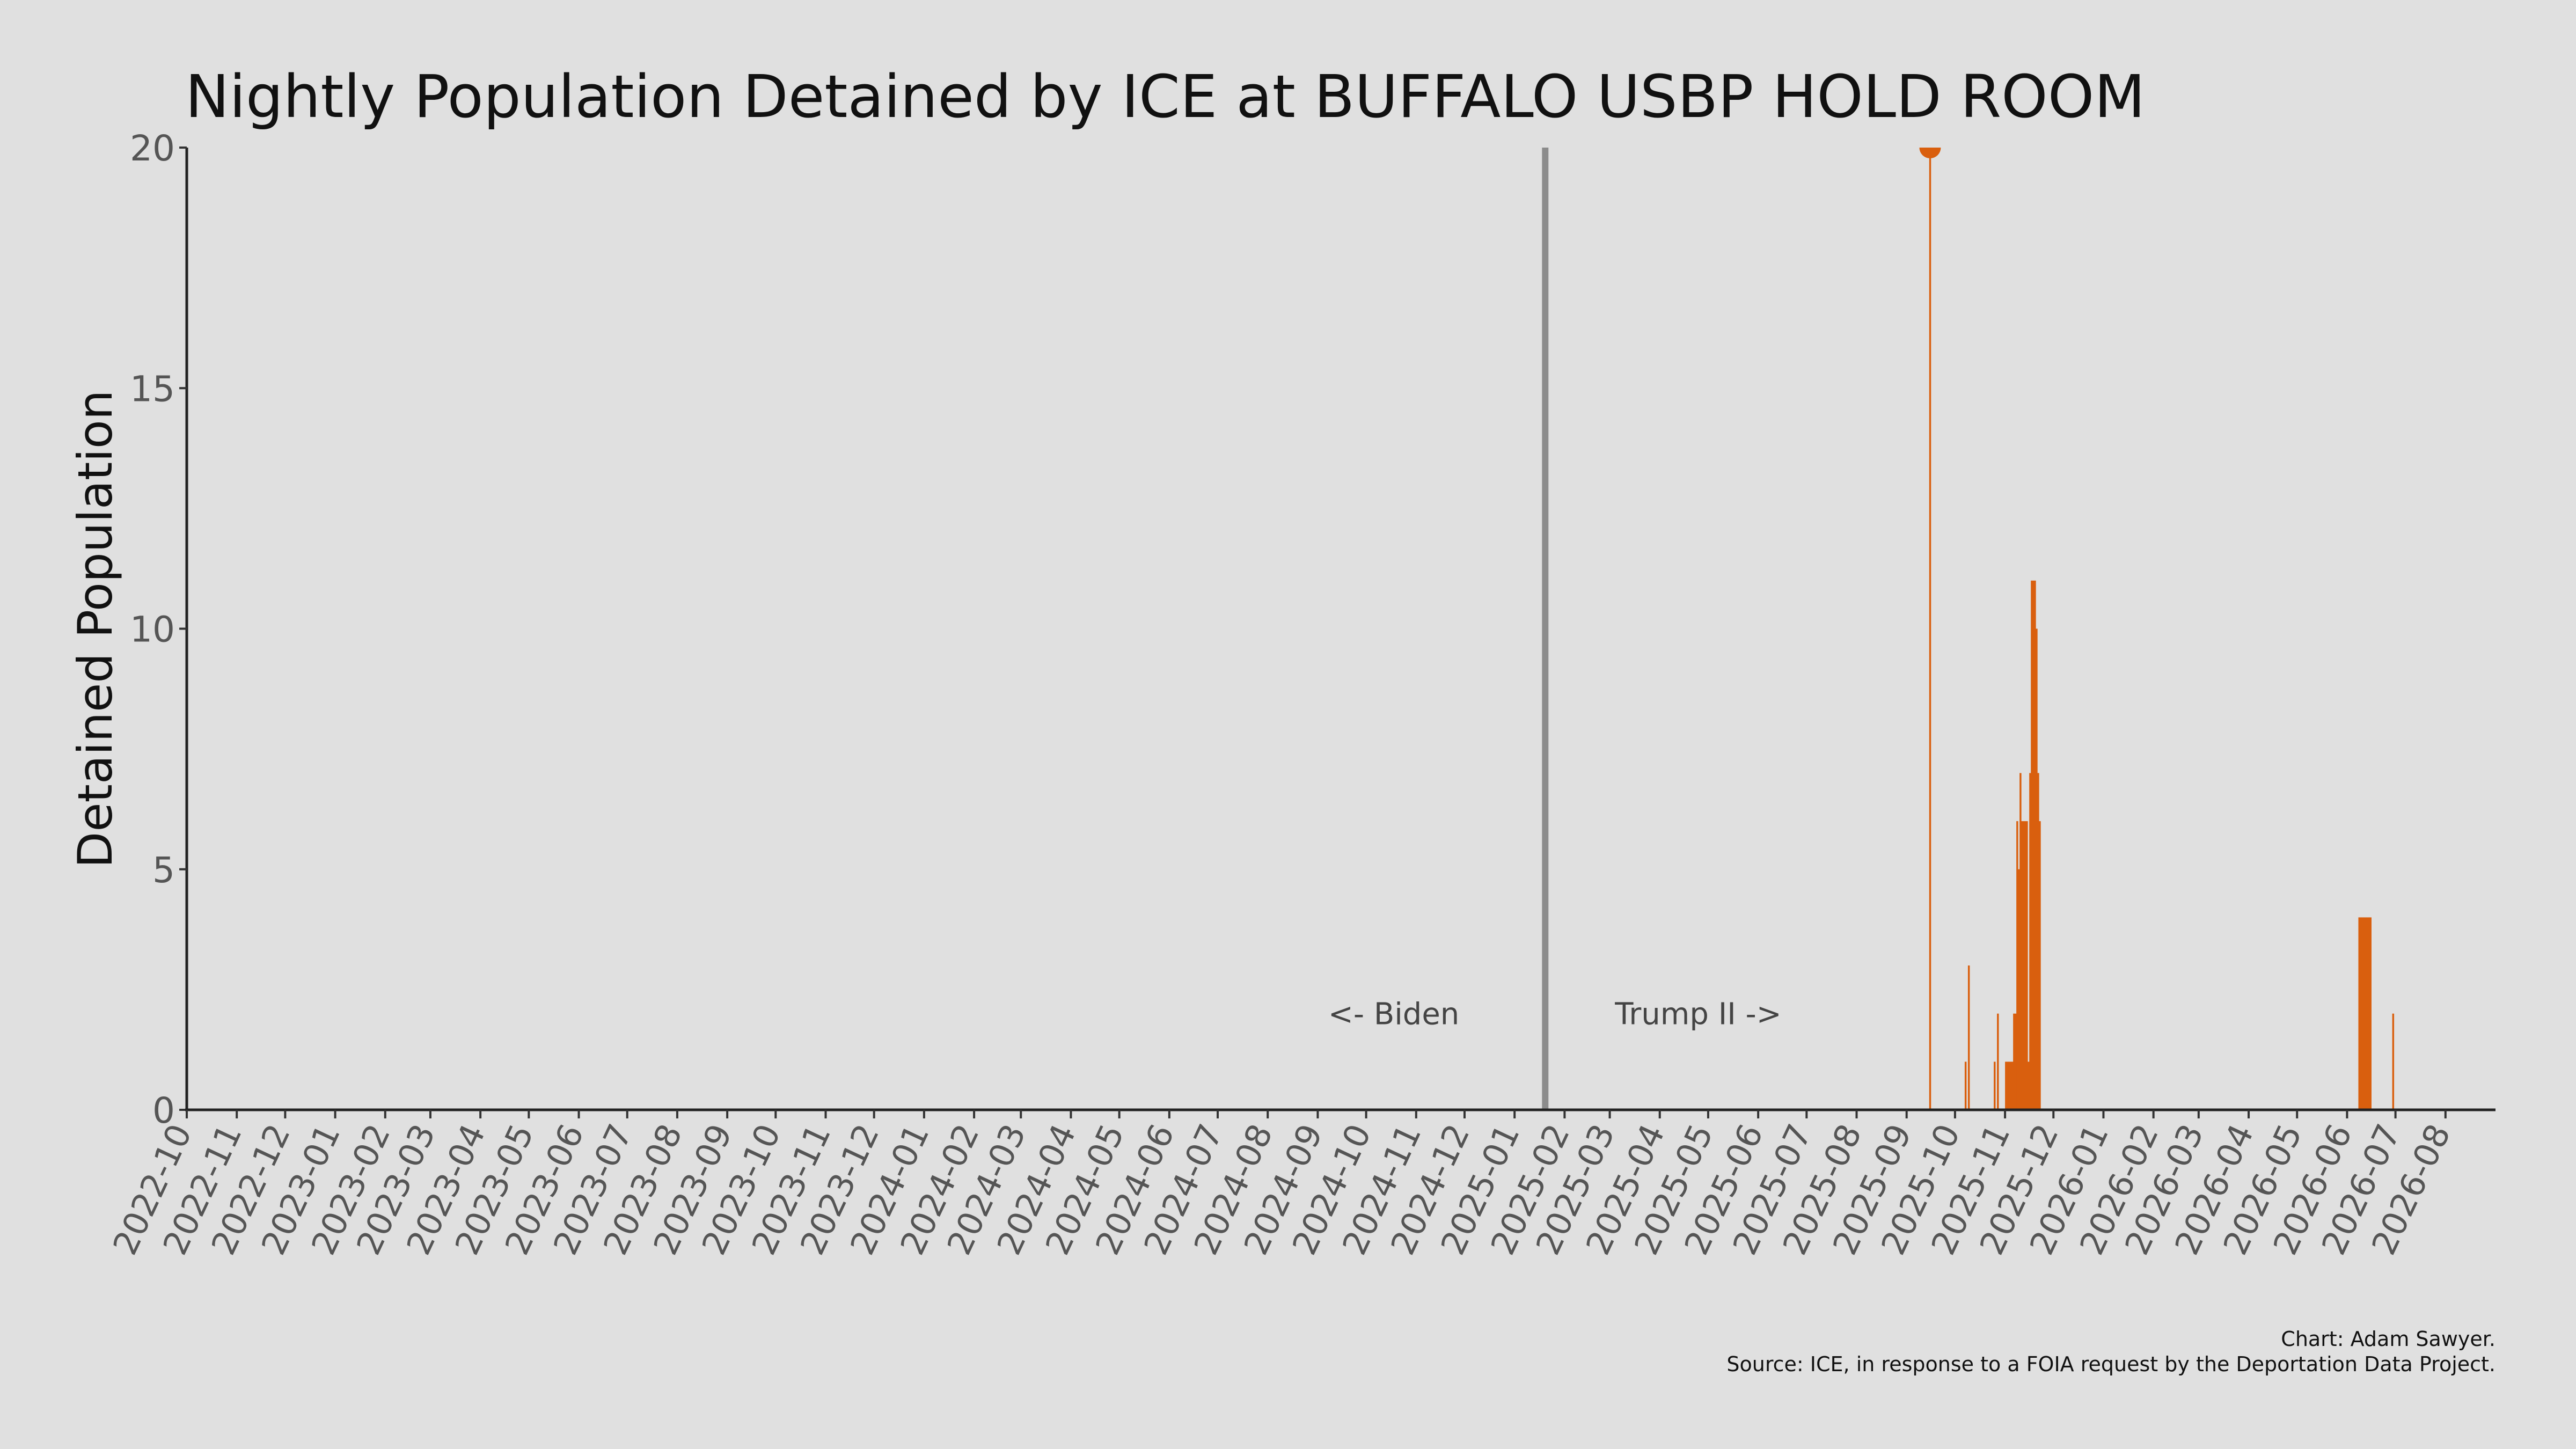  What do you see at coordinates (152, 629) in the screenshot?
I see `y-tick-label: 10` at bounding box center [152, 629].